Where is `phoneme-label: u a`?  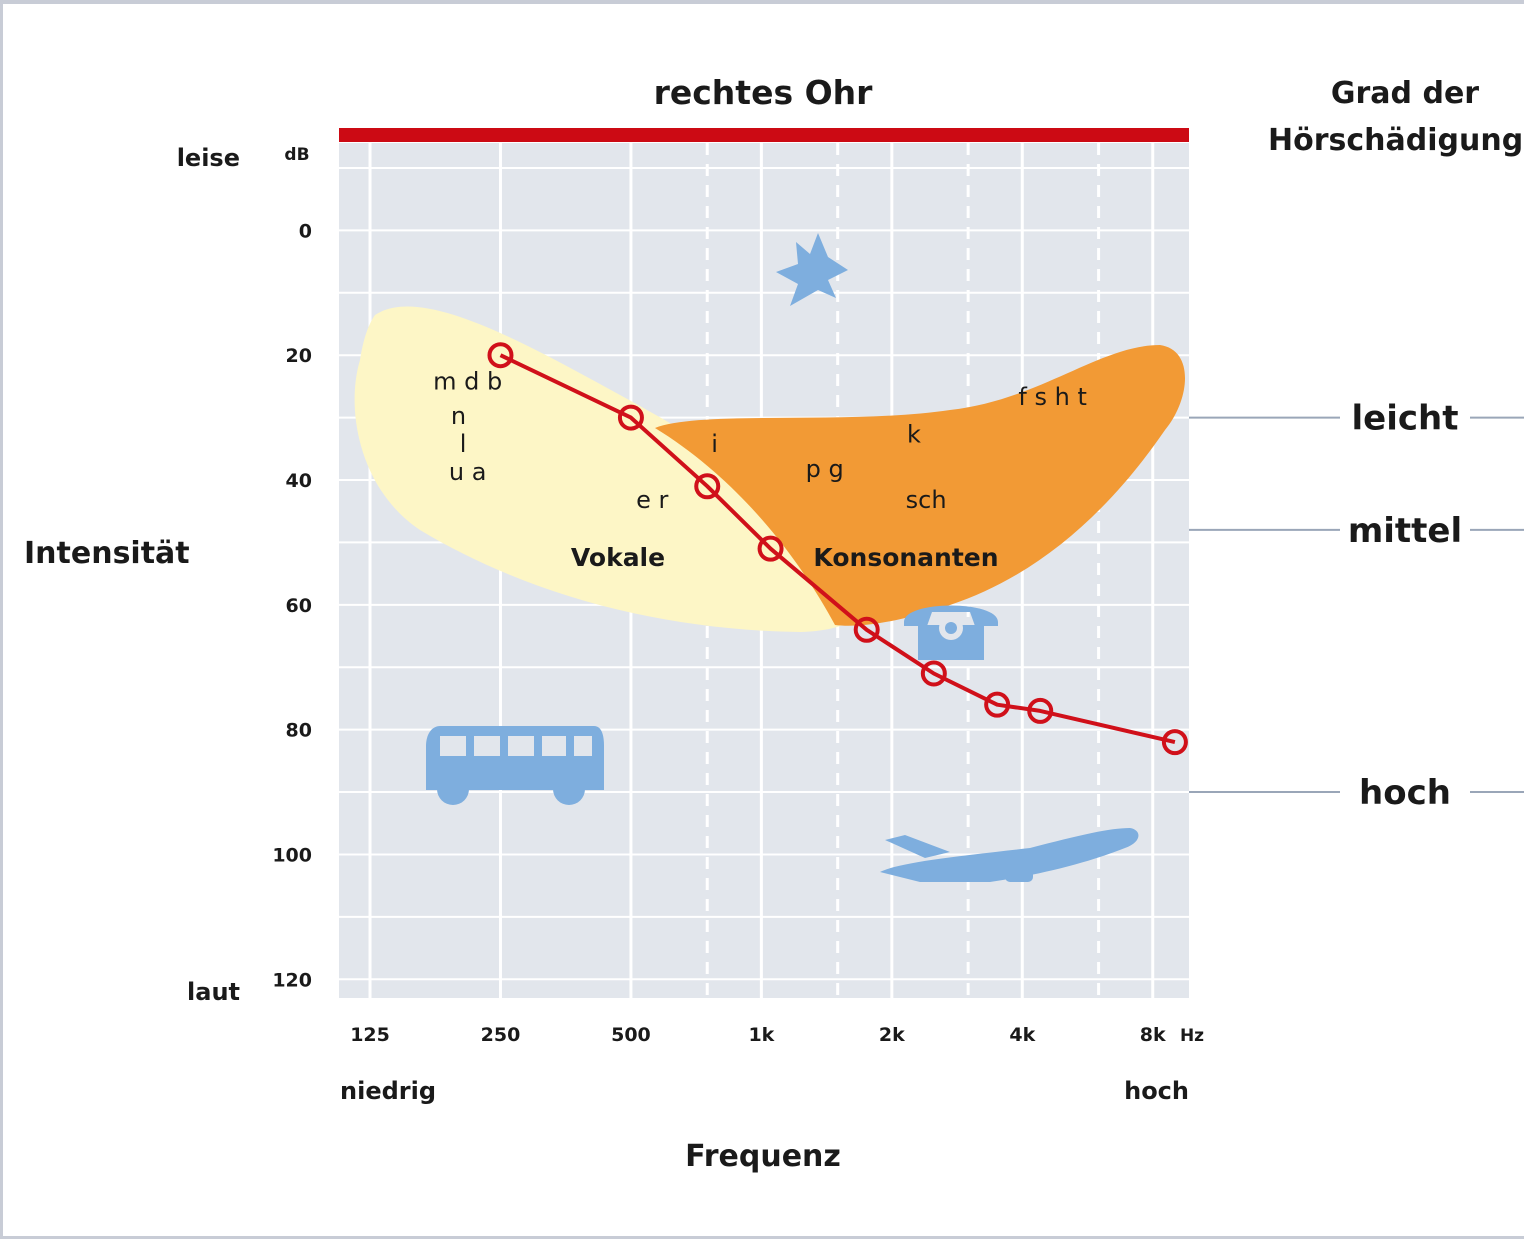 phoneme-label: u a is located at coordinates (468, 472).